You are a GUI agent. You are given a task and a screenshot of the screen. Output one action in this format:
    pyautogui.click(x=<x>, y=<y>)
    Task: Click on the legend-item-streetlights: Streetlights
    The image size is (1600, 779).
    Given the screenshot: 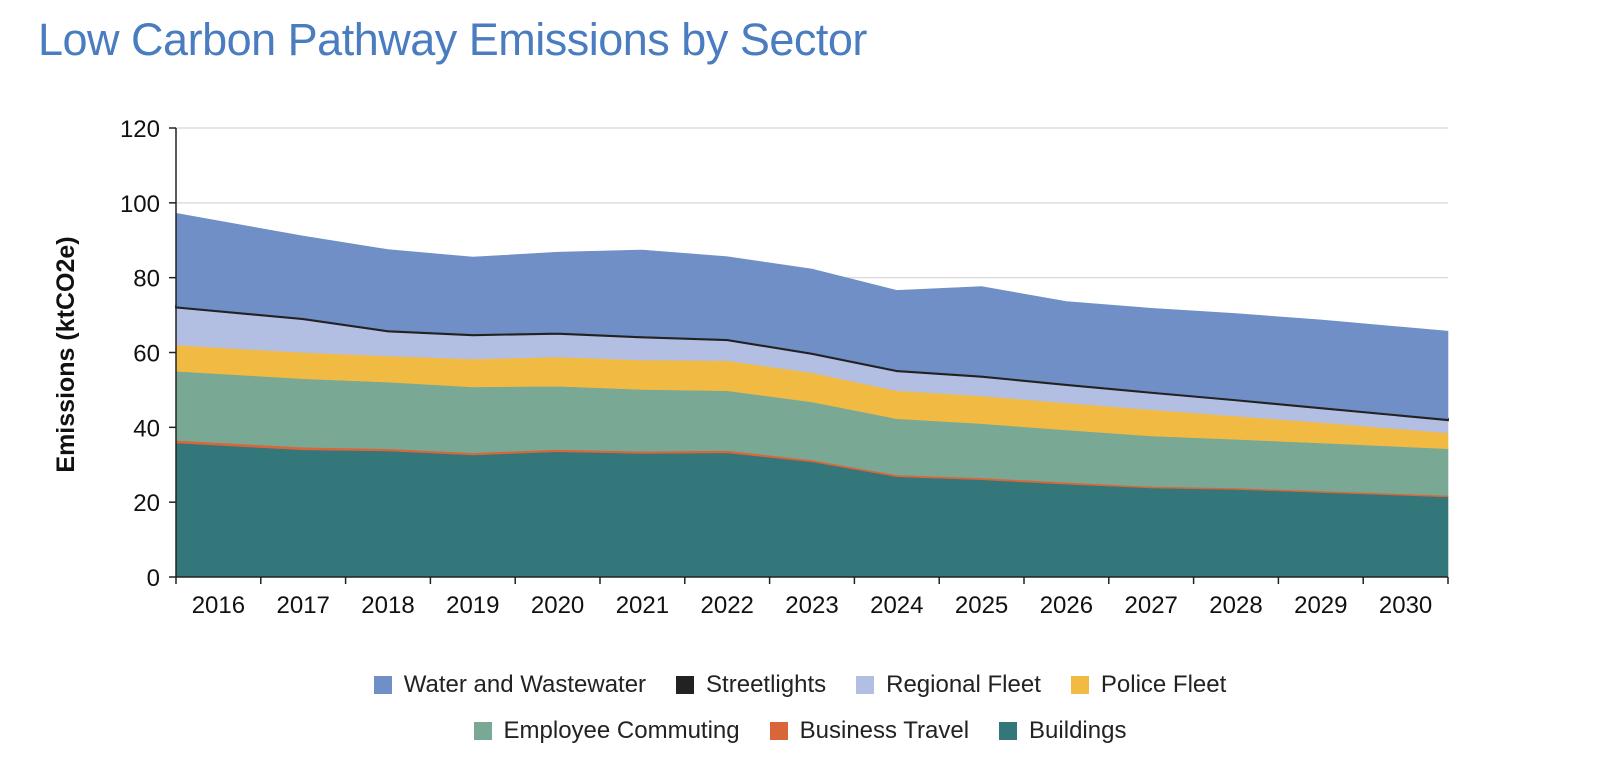 What is the action you would take?
    pyautogui.click(x=751, y=685)
    